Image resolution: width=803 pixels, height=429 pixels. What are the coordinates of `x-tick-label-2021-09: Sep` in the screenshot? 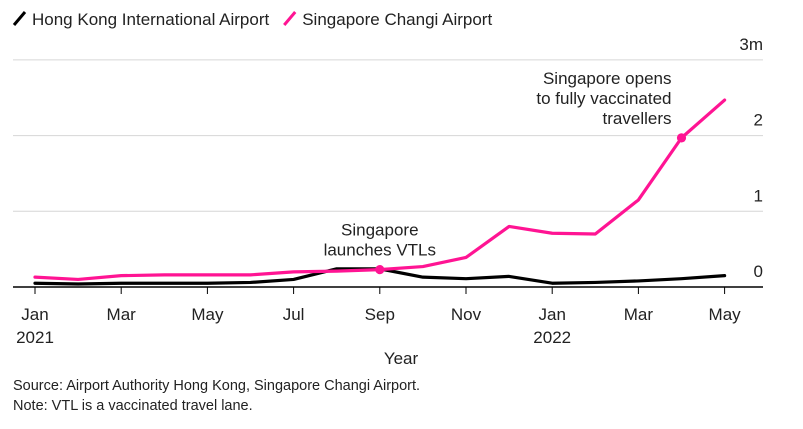 It's located at (380, 314).